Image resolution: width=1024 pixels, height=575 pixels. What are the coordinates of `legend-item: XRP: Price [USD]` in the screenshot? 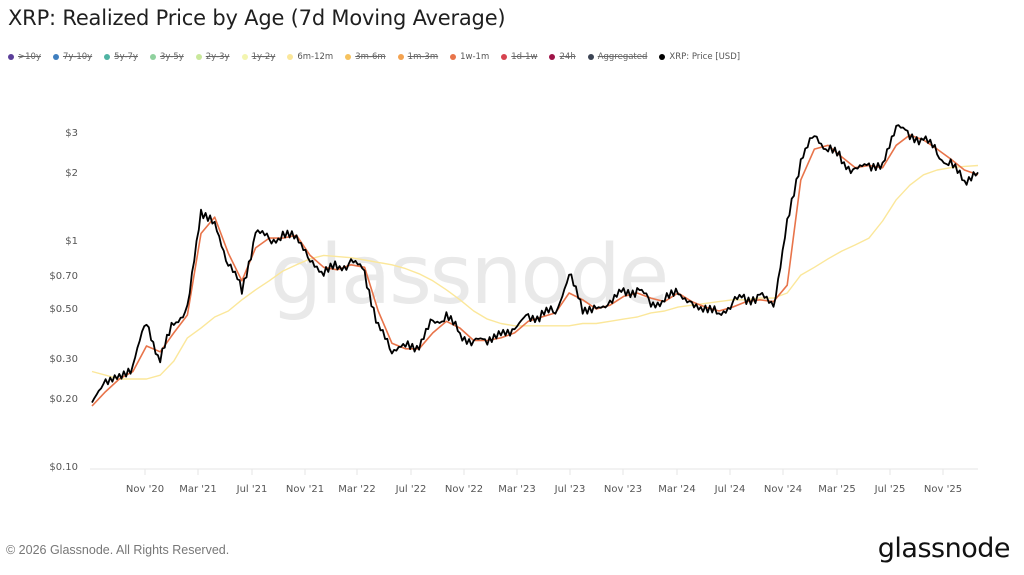 It's located at (699, 57).